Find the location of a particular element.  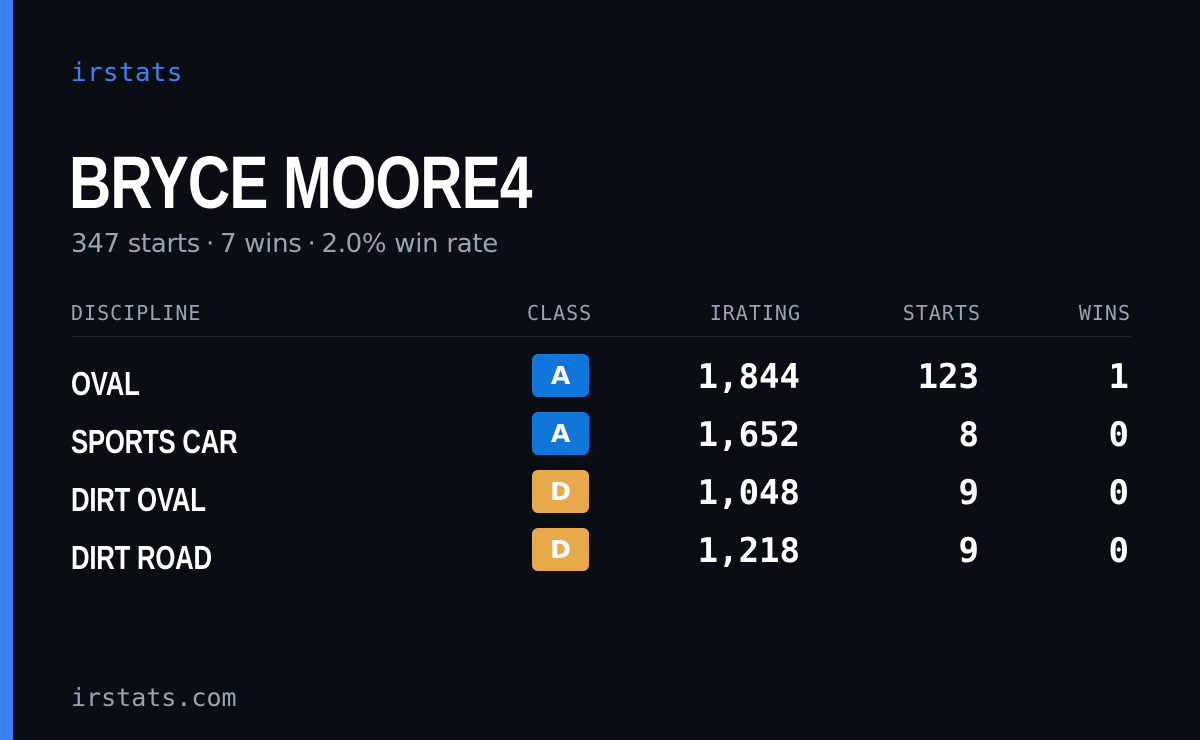

header-discipline: DISCIPLINE is located at coordinates (136, 313).